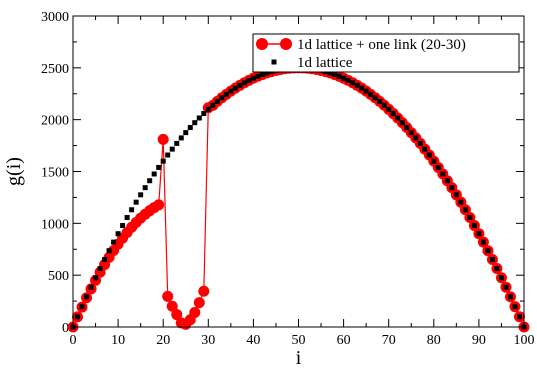 This screenshot has width=537, height=368. I want to click on legend-box, so click(386, 53).